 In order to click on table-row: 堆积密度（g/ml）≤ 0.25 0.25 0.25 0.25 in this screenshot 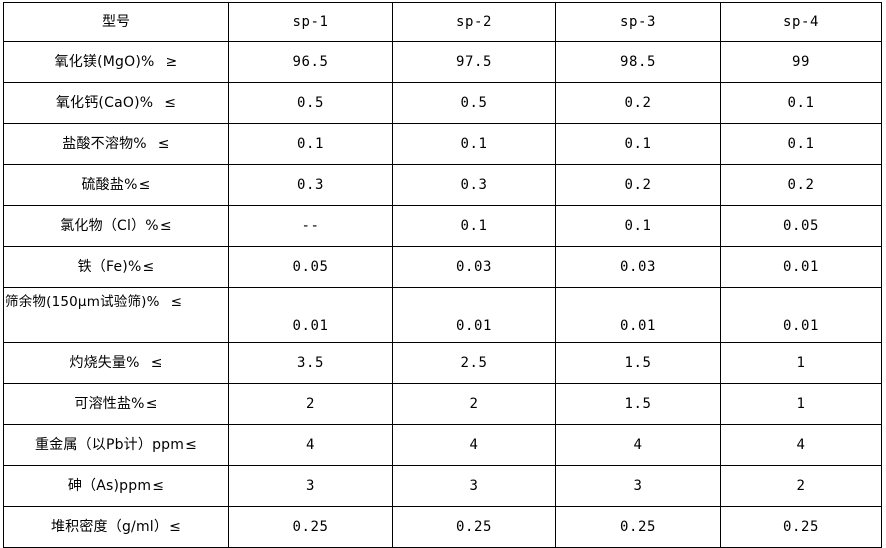, I will do `click(442, 527)`.